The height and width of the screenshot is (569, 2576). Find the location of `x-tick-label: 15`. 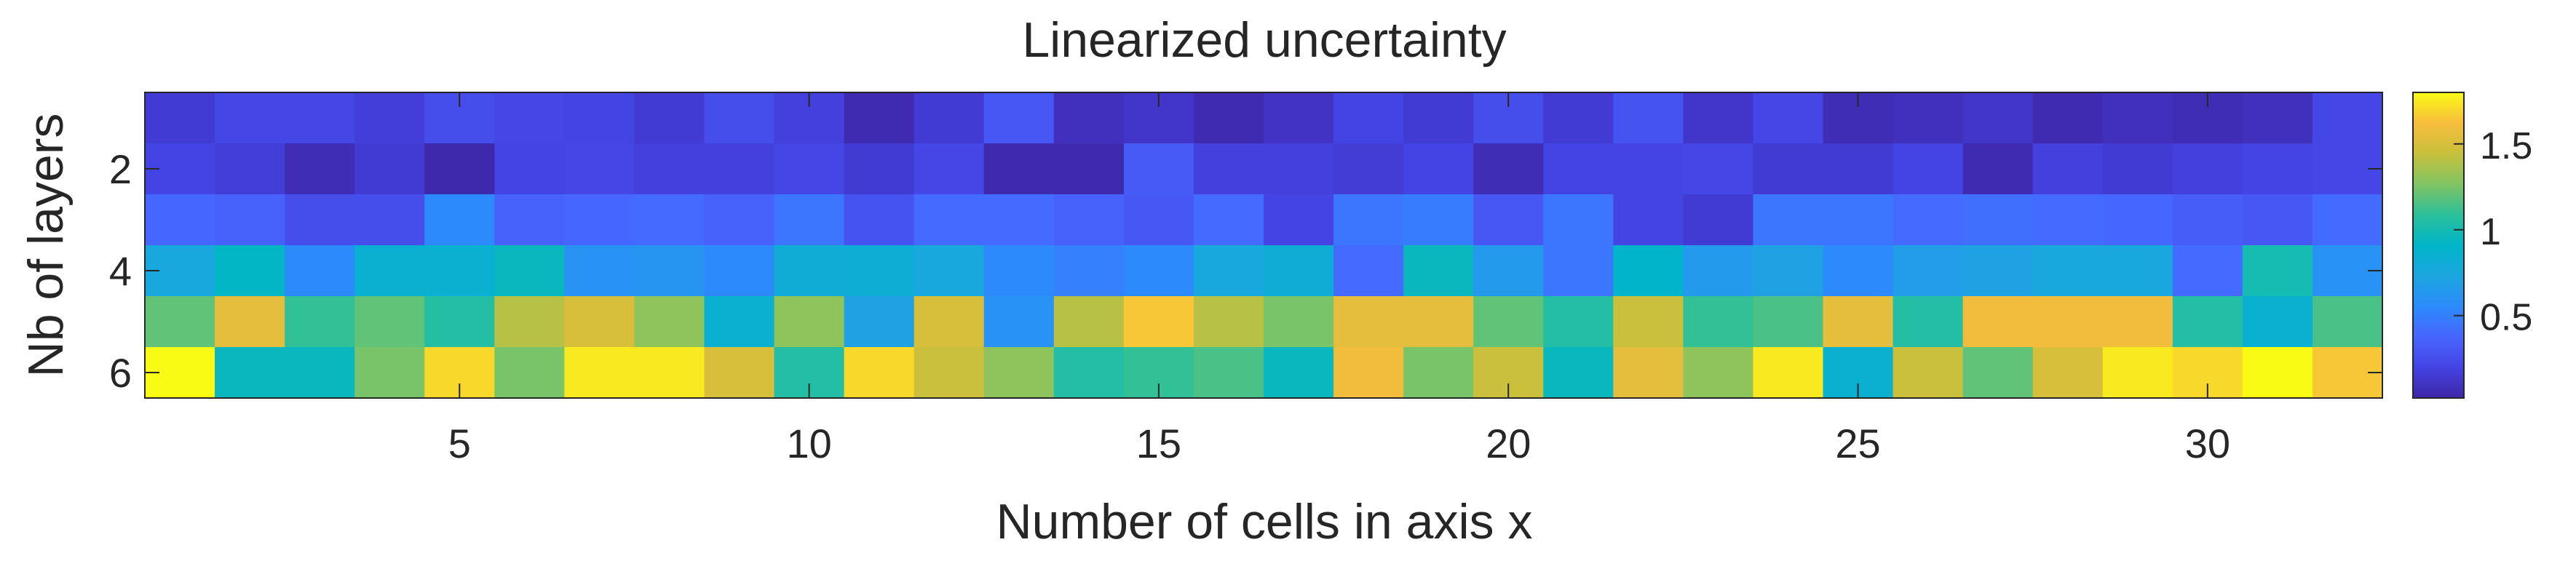

x-tick-label: 15 is located at coordinates (1158, 443).